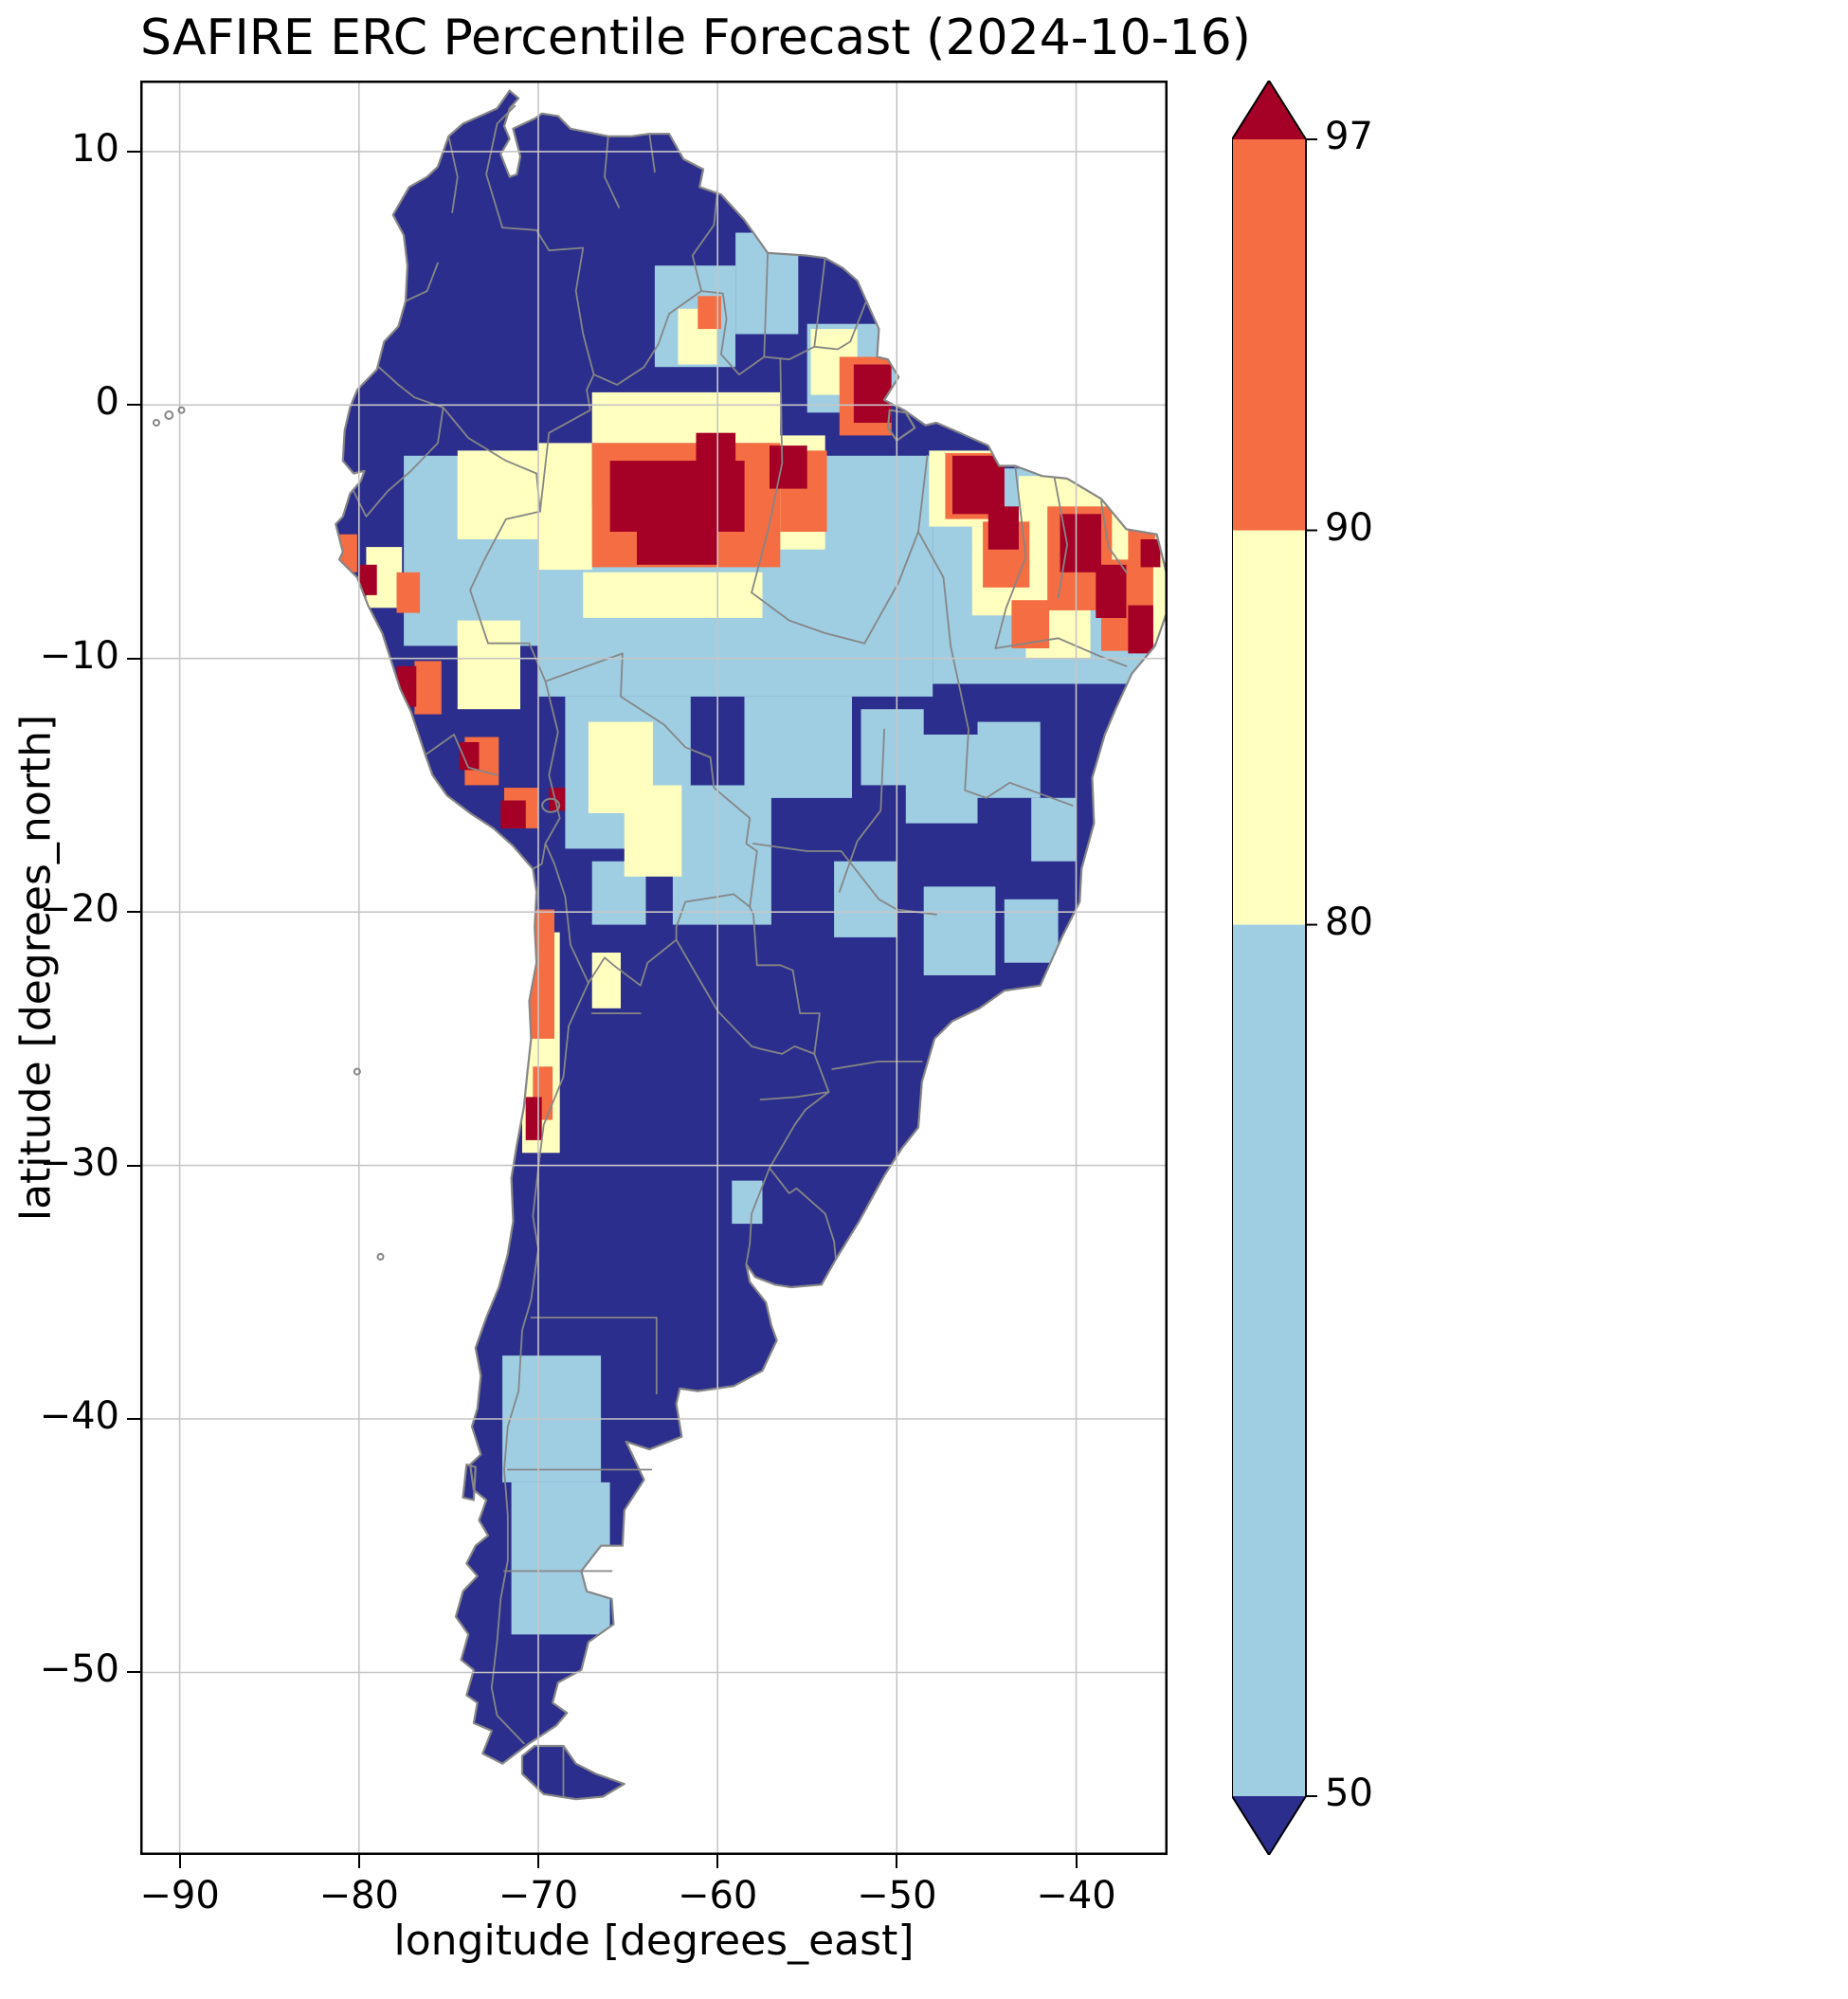 Image resolution: width=1848 pixels, height=1999 pixels. Describe the element at coordinates (1076, 1896) in the screenshot. I see `x-tick-label: −40` at that location.